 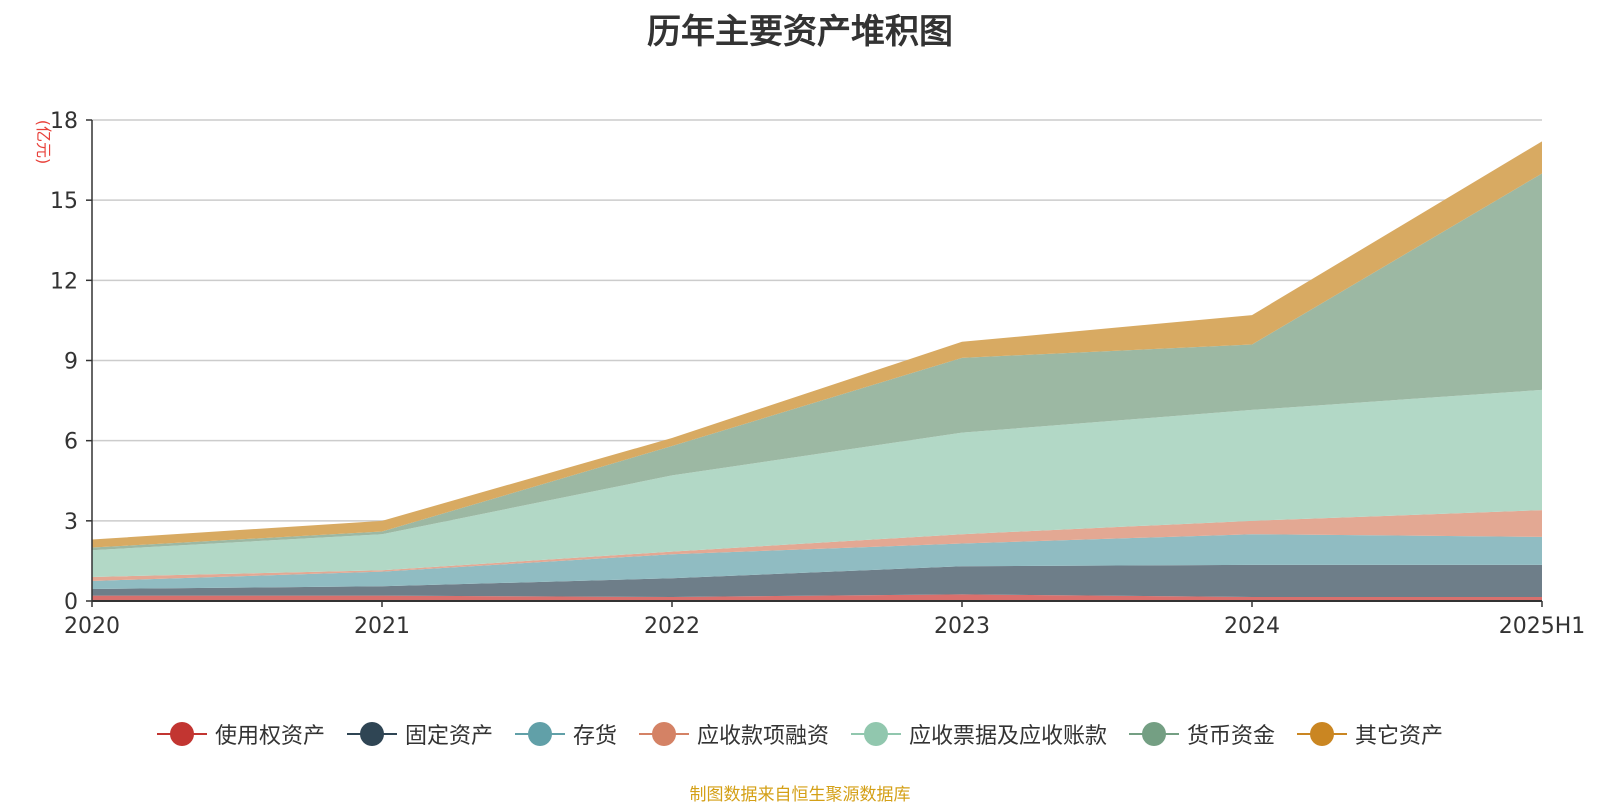 I want to click on legend-label: 应收票据及应收账款, so click(x=1008, y=736).